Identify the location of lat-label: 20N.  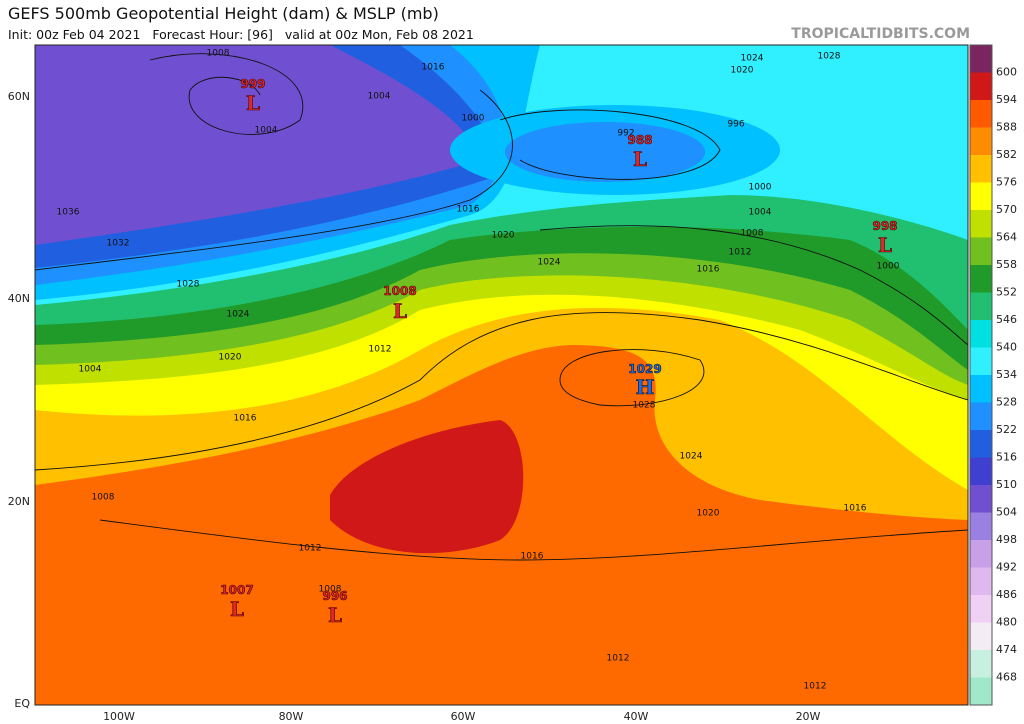
(19, 501).